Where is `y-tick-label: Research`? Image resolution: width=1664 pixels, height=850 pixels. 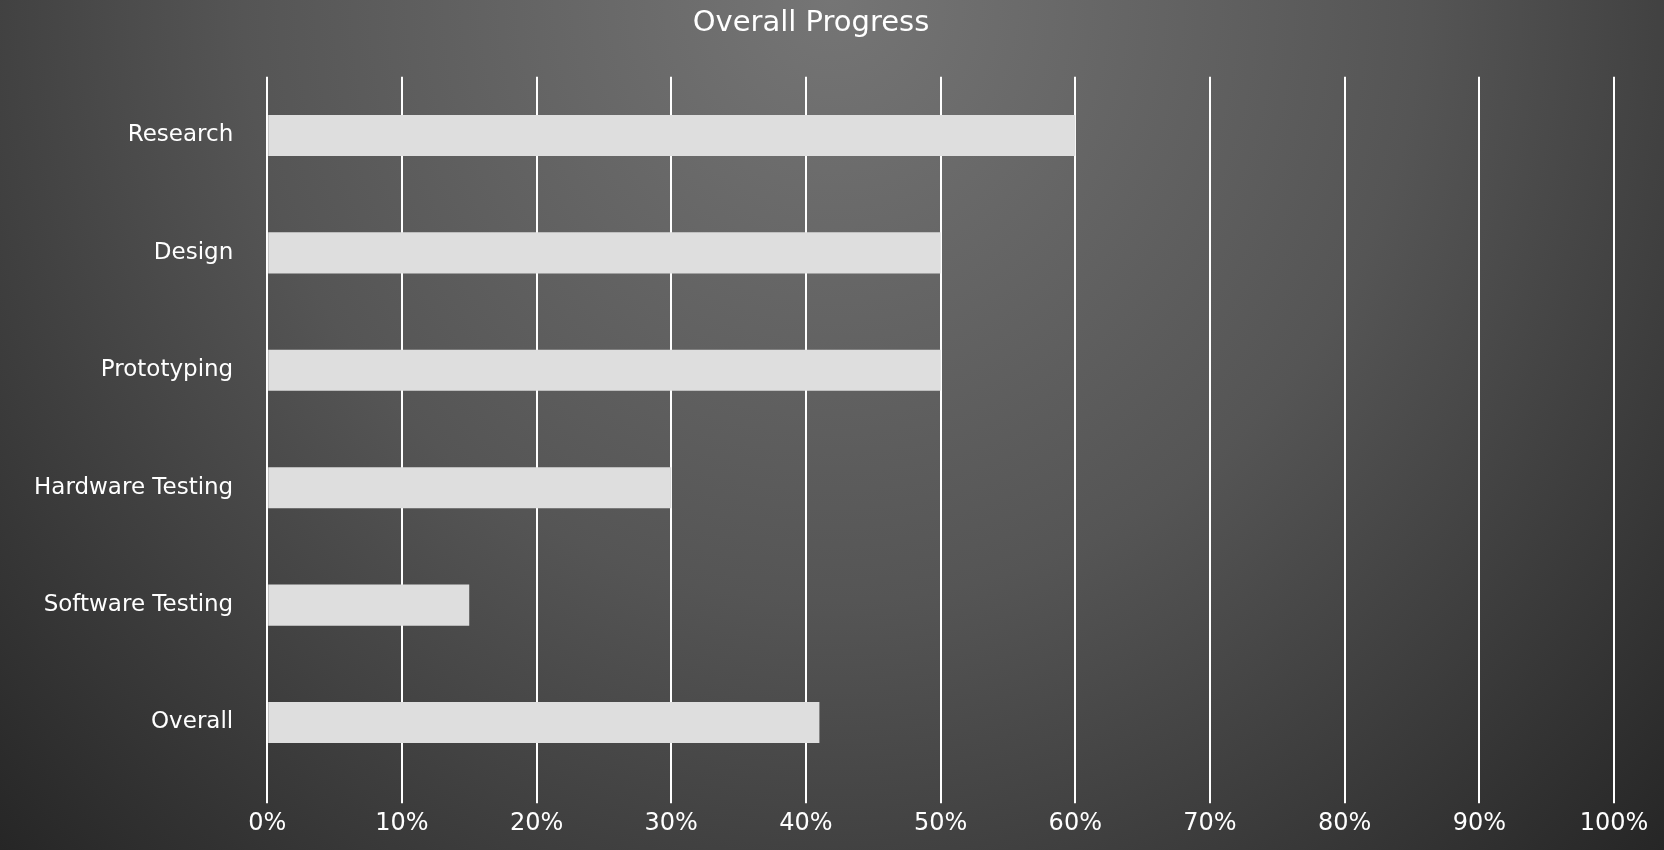
y-tick-label: Research is located at coordinates (180, 133).